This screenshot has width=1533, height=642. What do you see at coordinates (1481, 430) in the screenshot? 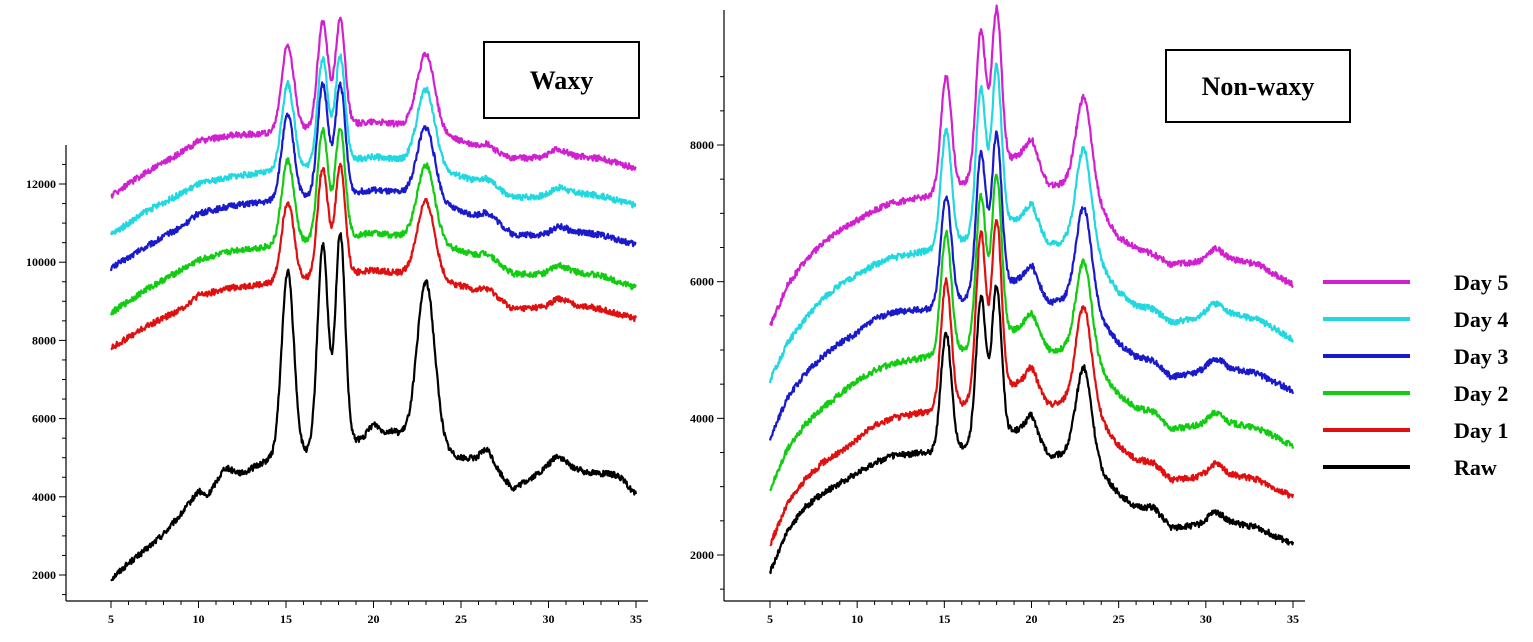
I see `legend-label: Day 1` at bounding box center [1481, 430].